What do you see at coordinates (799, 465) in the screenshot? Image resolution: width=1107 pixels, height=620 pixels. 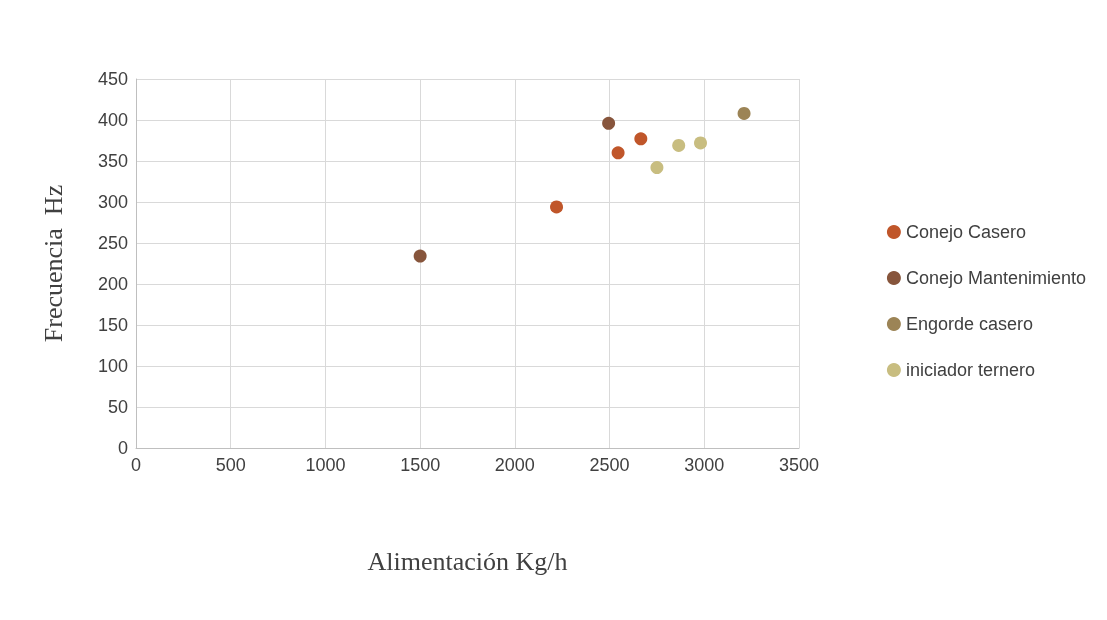 I see `x-tick-label: 3500` at bounding box center [799, 465].